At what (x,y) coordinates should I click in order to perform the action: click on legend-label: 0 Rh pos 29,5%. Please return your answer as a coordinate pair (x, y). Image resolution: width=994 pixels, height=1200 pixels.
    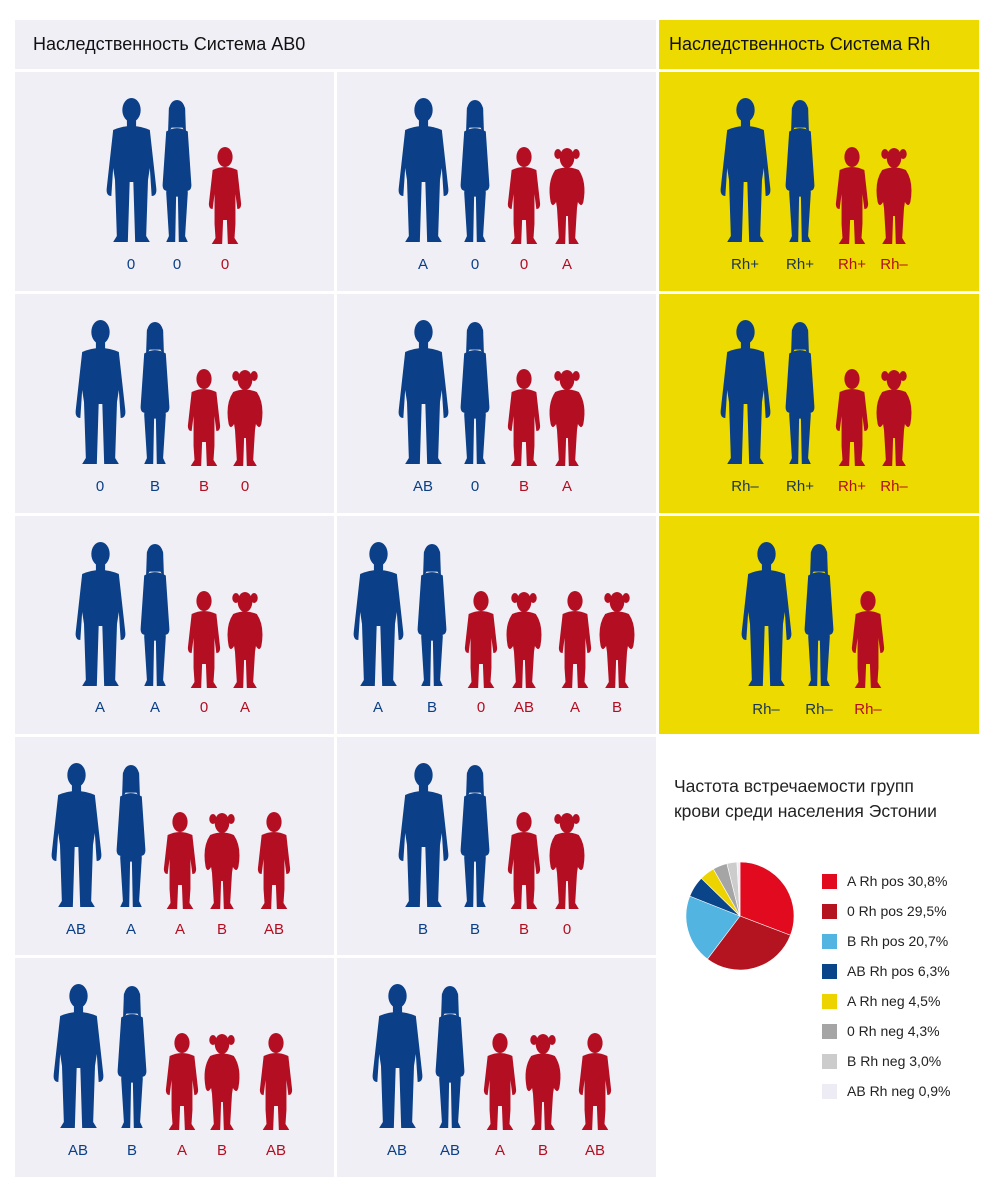
    Looking at the image, I should click on (897, 911).